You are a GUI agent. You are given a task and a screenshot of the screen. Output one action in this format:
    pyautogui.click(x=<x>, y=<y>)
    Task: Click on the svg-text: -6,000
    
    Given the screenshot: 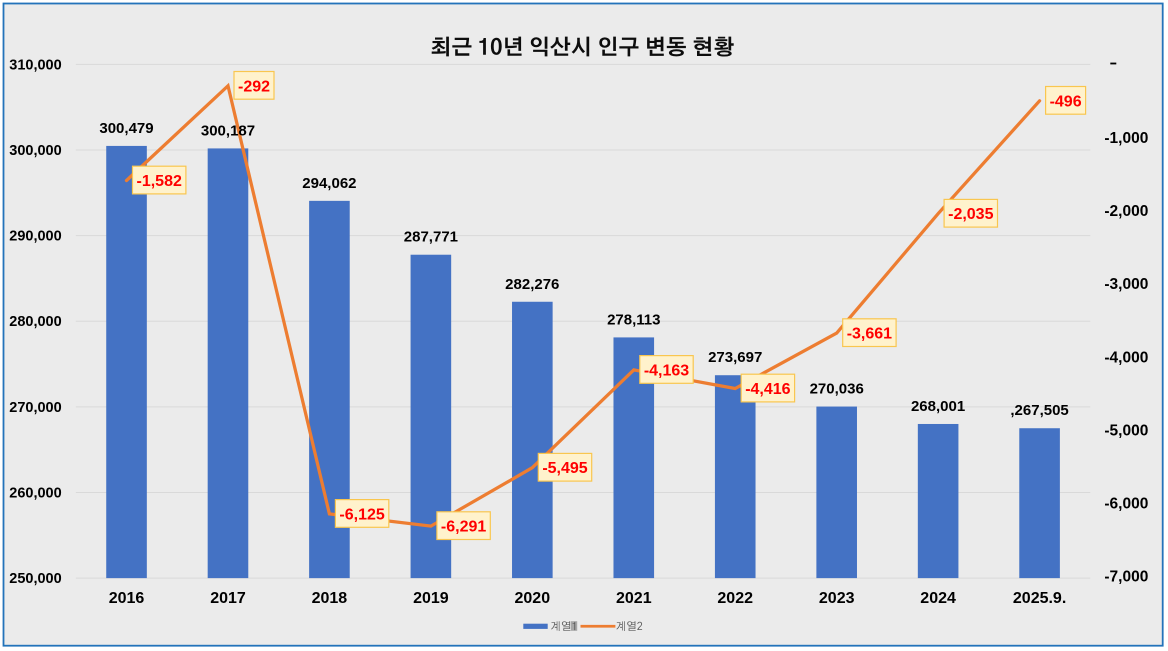 What is the action you would take?
    pyautogui.click(x=1126, y=504)
    